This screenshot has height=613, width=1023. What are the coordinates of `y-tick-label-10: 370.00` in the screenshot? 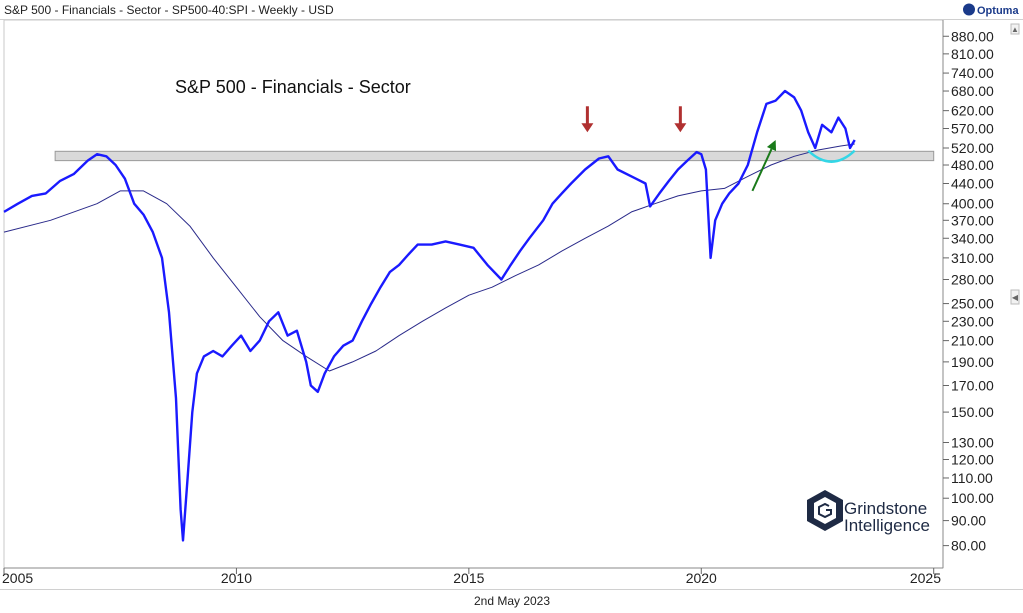 It's located at (972, 220).